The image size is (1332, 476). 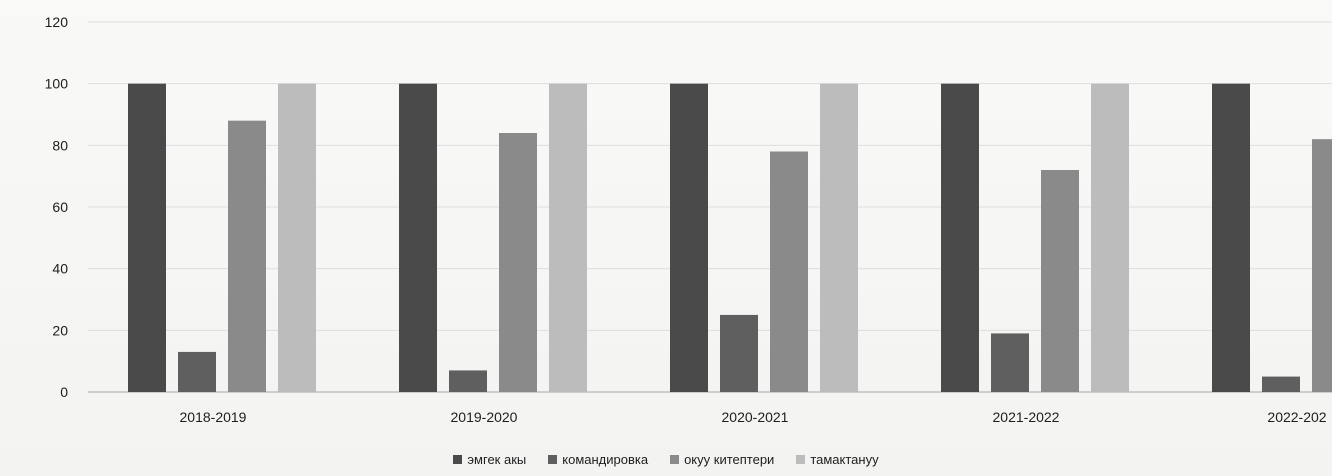 What do you see at coordinates (497, 459) in the screenshot?
I see `legend-label-salary: эмгек акы` at bounding box center [497, 459].